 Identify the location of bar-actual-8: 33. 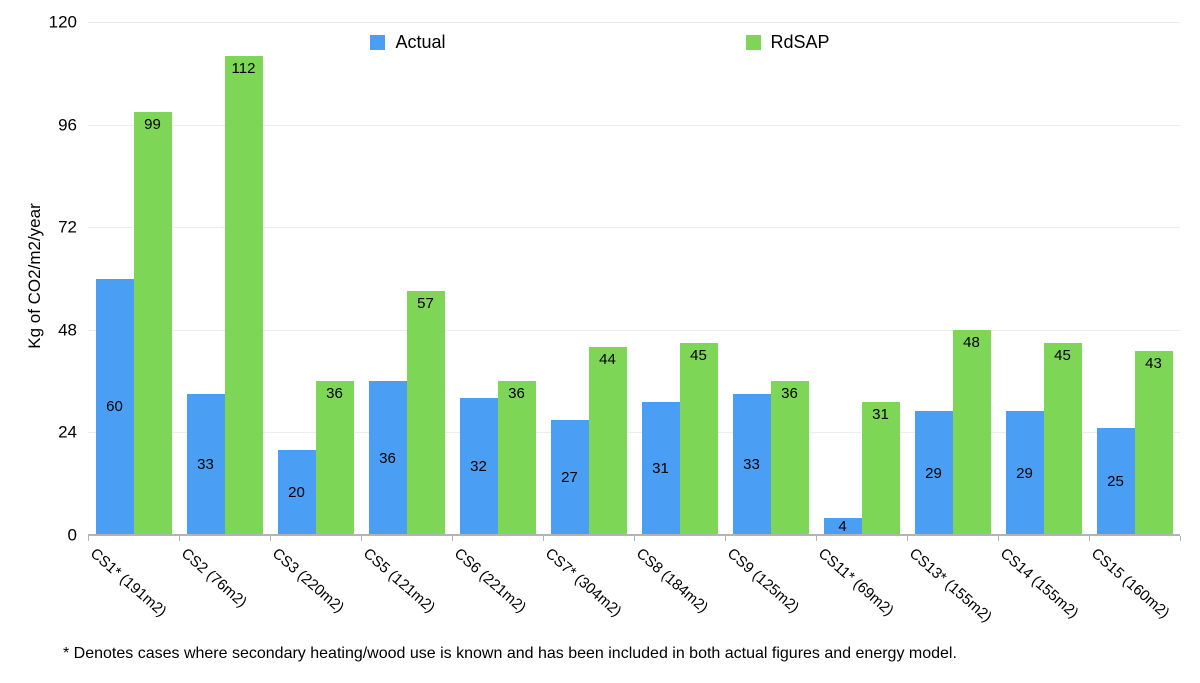
(751, 464).